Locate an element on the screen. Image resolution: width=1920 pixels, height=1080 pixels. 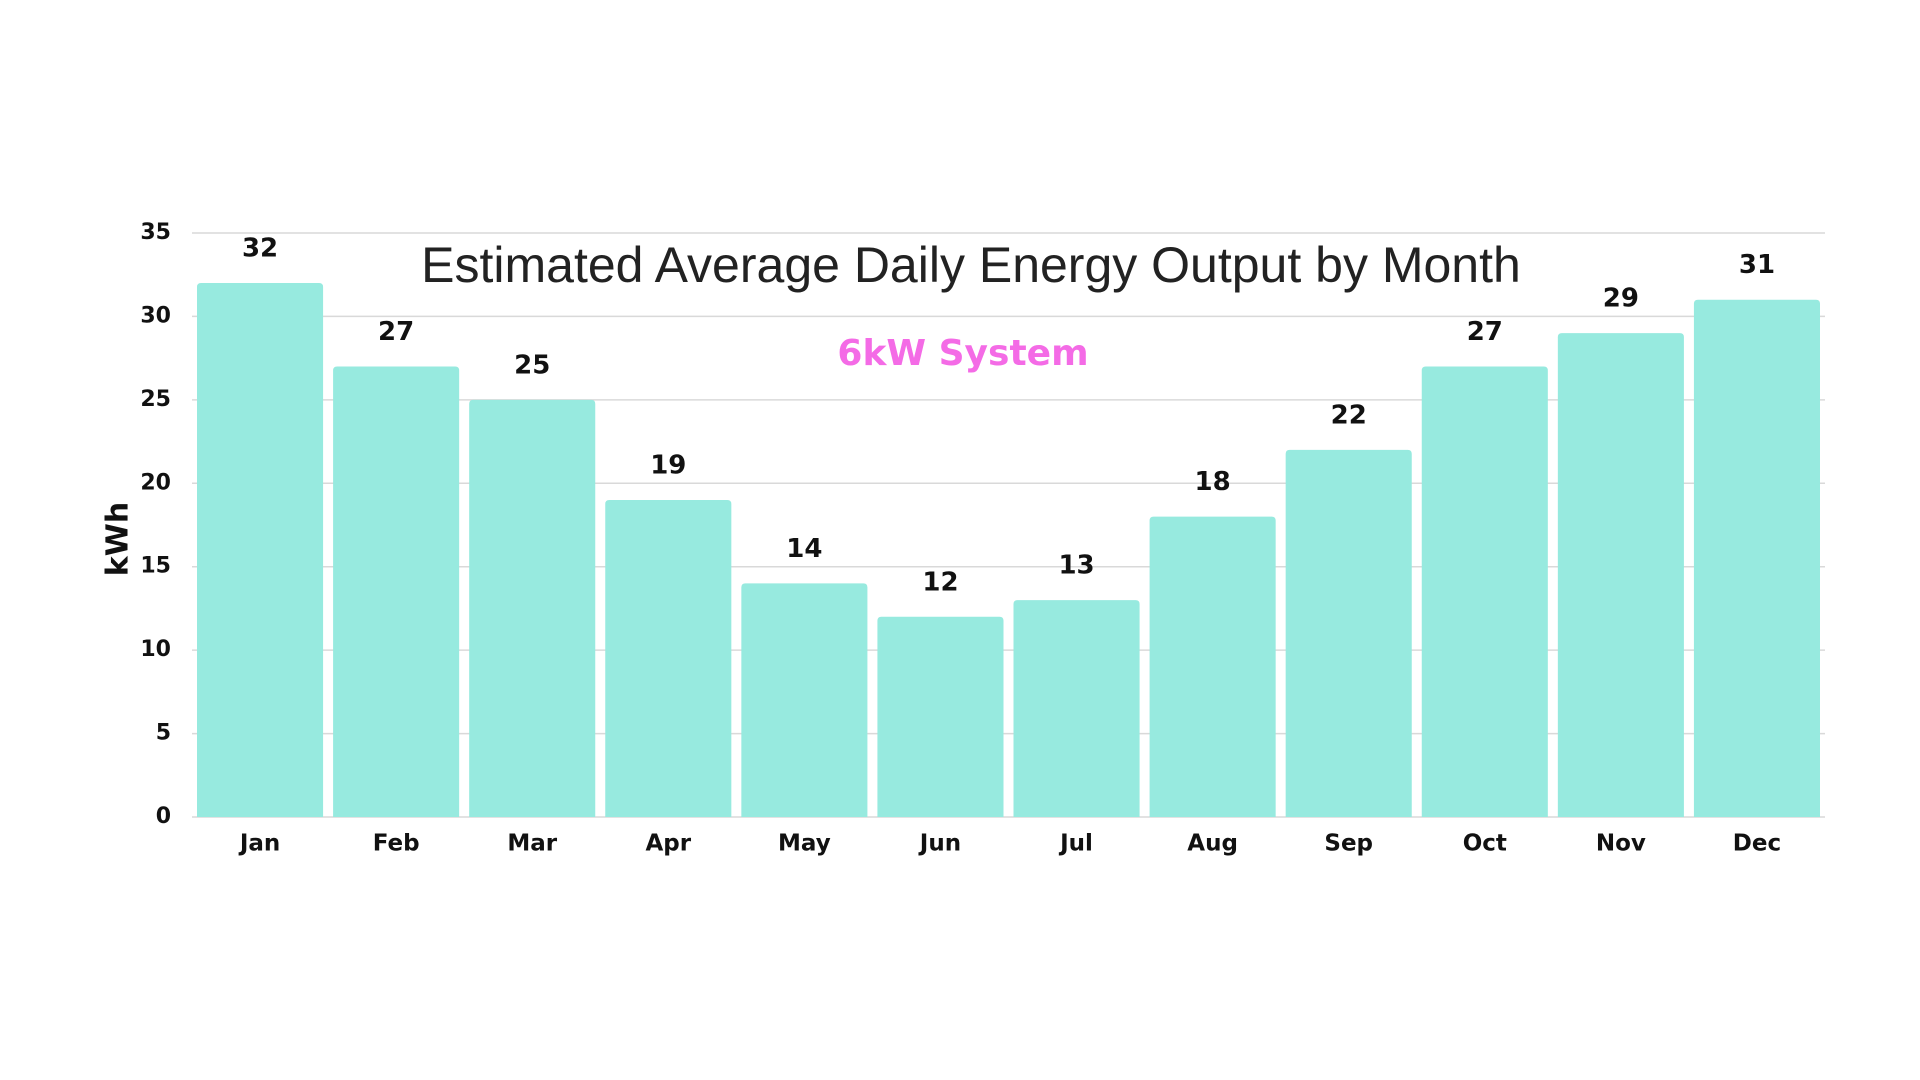
x-tick-label: Nov is located at coordinates (1621, 844).